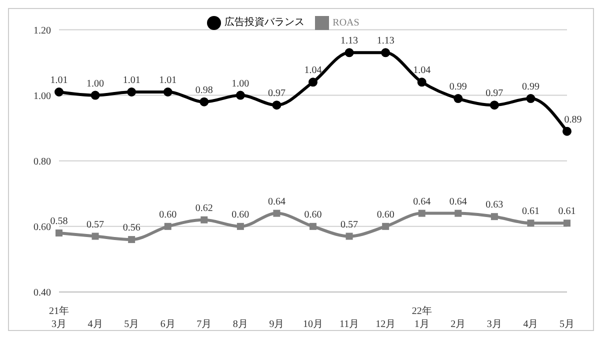  What do you see at coordinates (59, 317) in the screenshot?
I see `x-tick-label: 21年 3月` at bounding box center [59, 317].